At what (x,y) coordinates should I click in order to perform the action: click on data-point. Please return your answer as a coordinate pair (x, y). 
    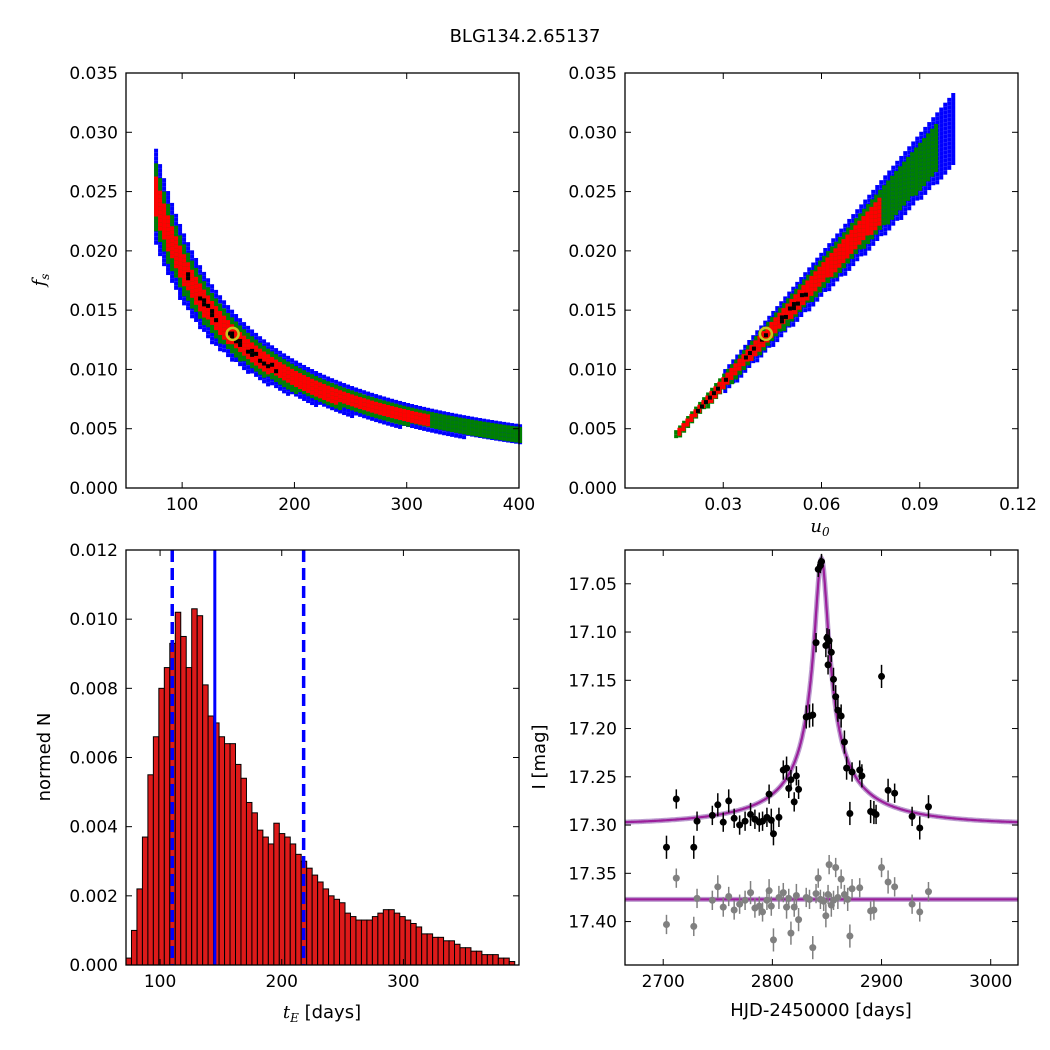
    Looking at the image, I should click on (734, 818).